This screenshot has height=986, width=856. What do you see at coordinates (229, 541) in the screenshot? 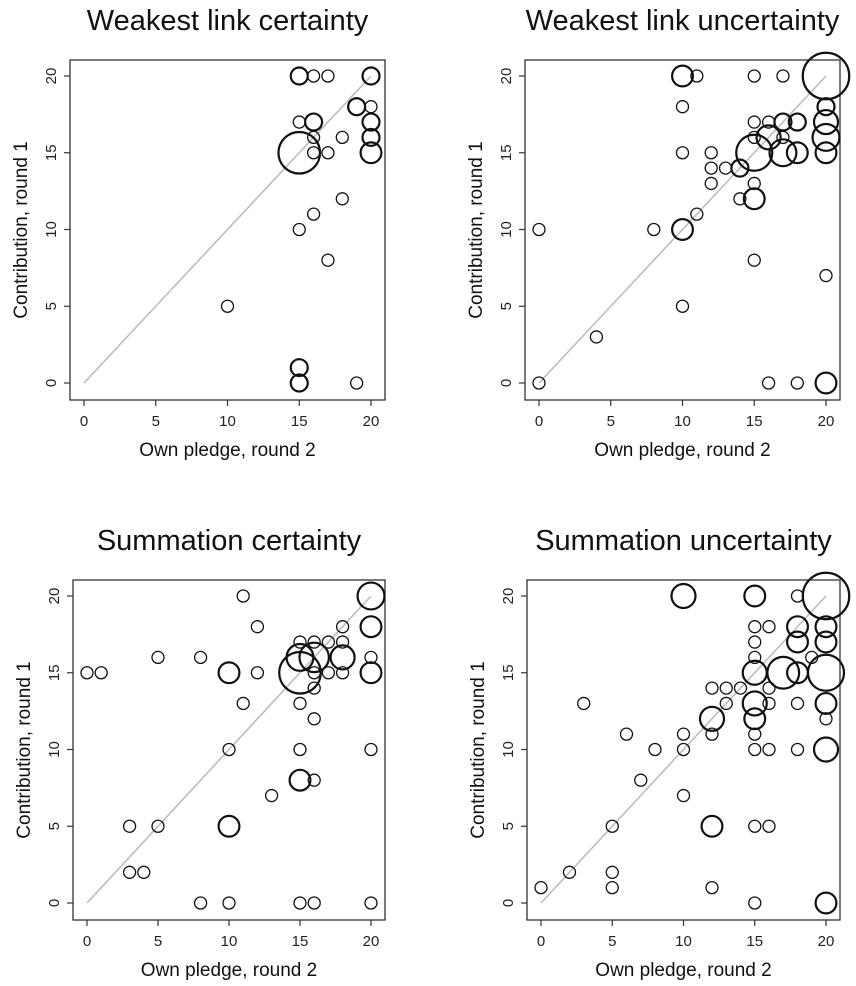
I see `chart-title: Summation certainty` at bounding box center [229, 541].